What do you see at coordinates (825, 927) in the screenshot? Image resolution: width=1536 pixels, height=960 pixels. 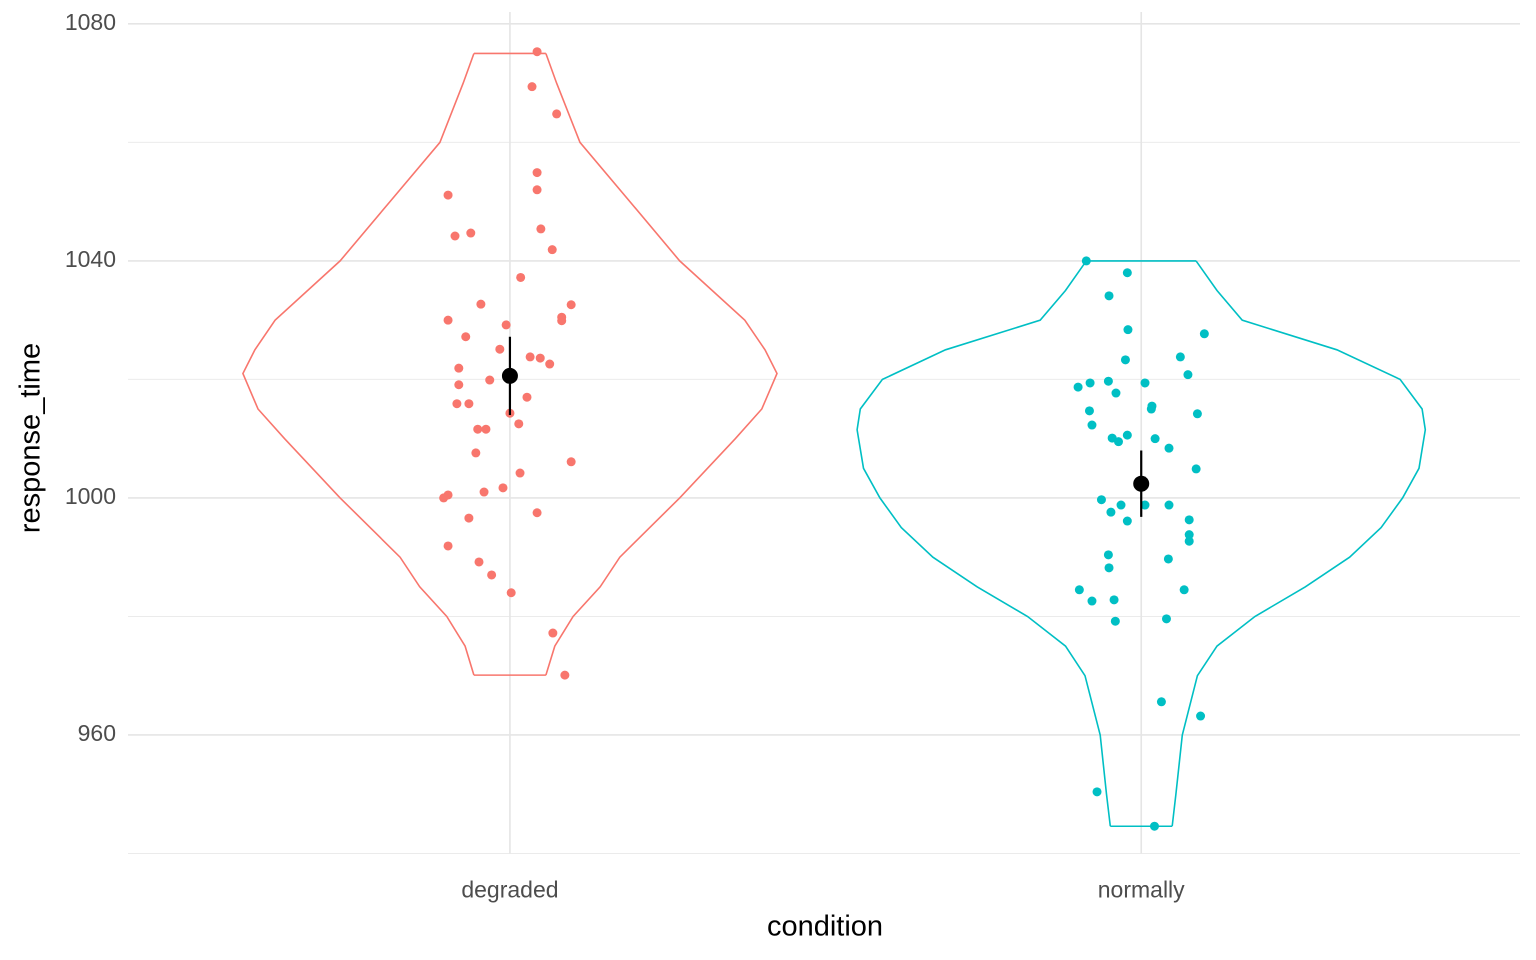 I see `x-axis-title: condition` at bounding box center [825, 927].